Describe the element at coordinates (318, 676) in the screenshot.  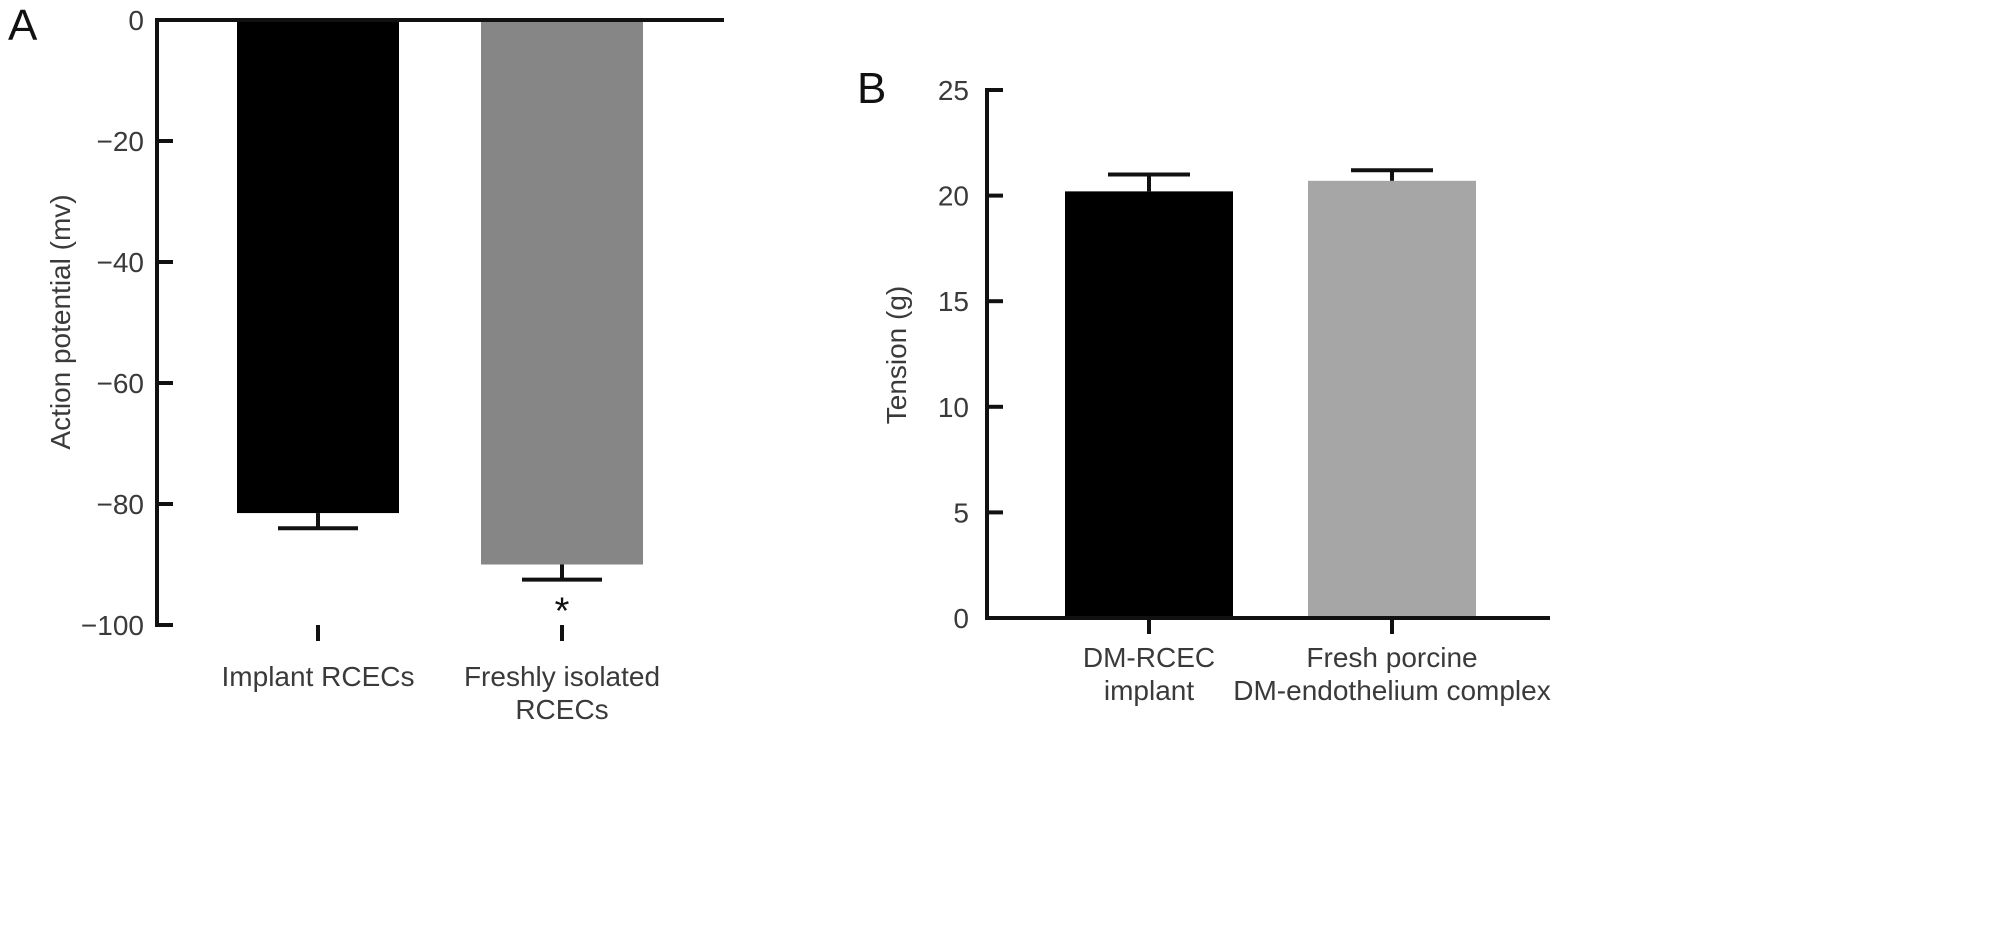
I see `panel-a-category-label: Implant RCECs` at that location.